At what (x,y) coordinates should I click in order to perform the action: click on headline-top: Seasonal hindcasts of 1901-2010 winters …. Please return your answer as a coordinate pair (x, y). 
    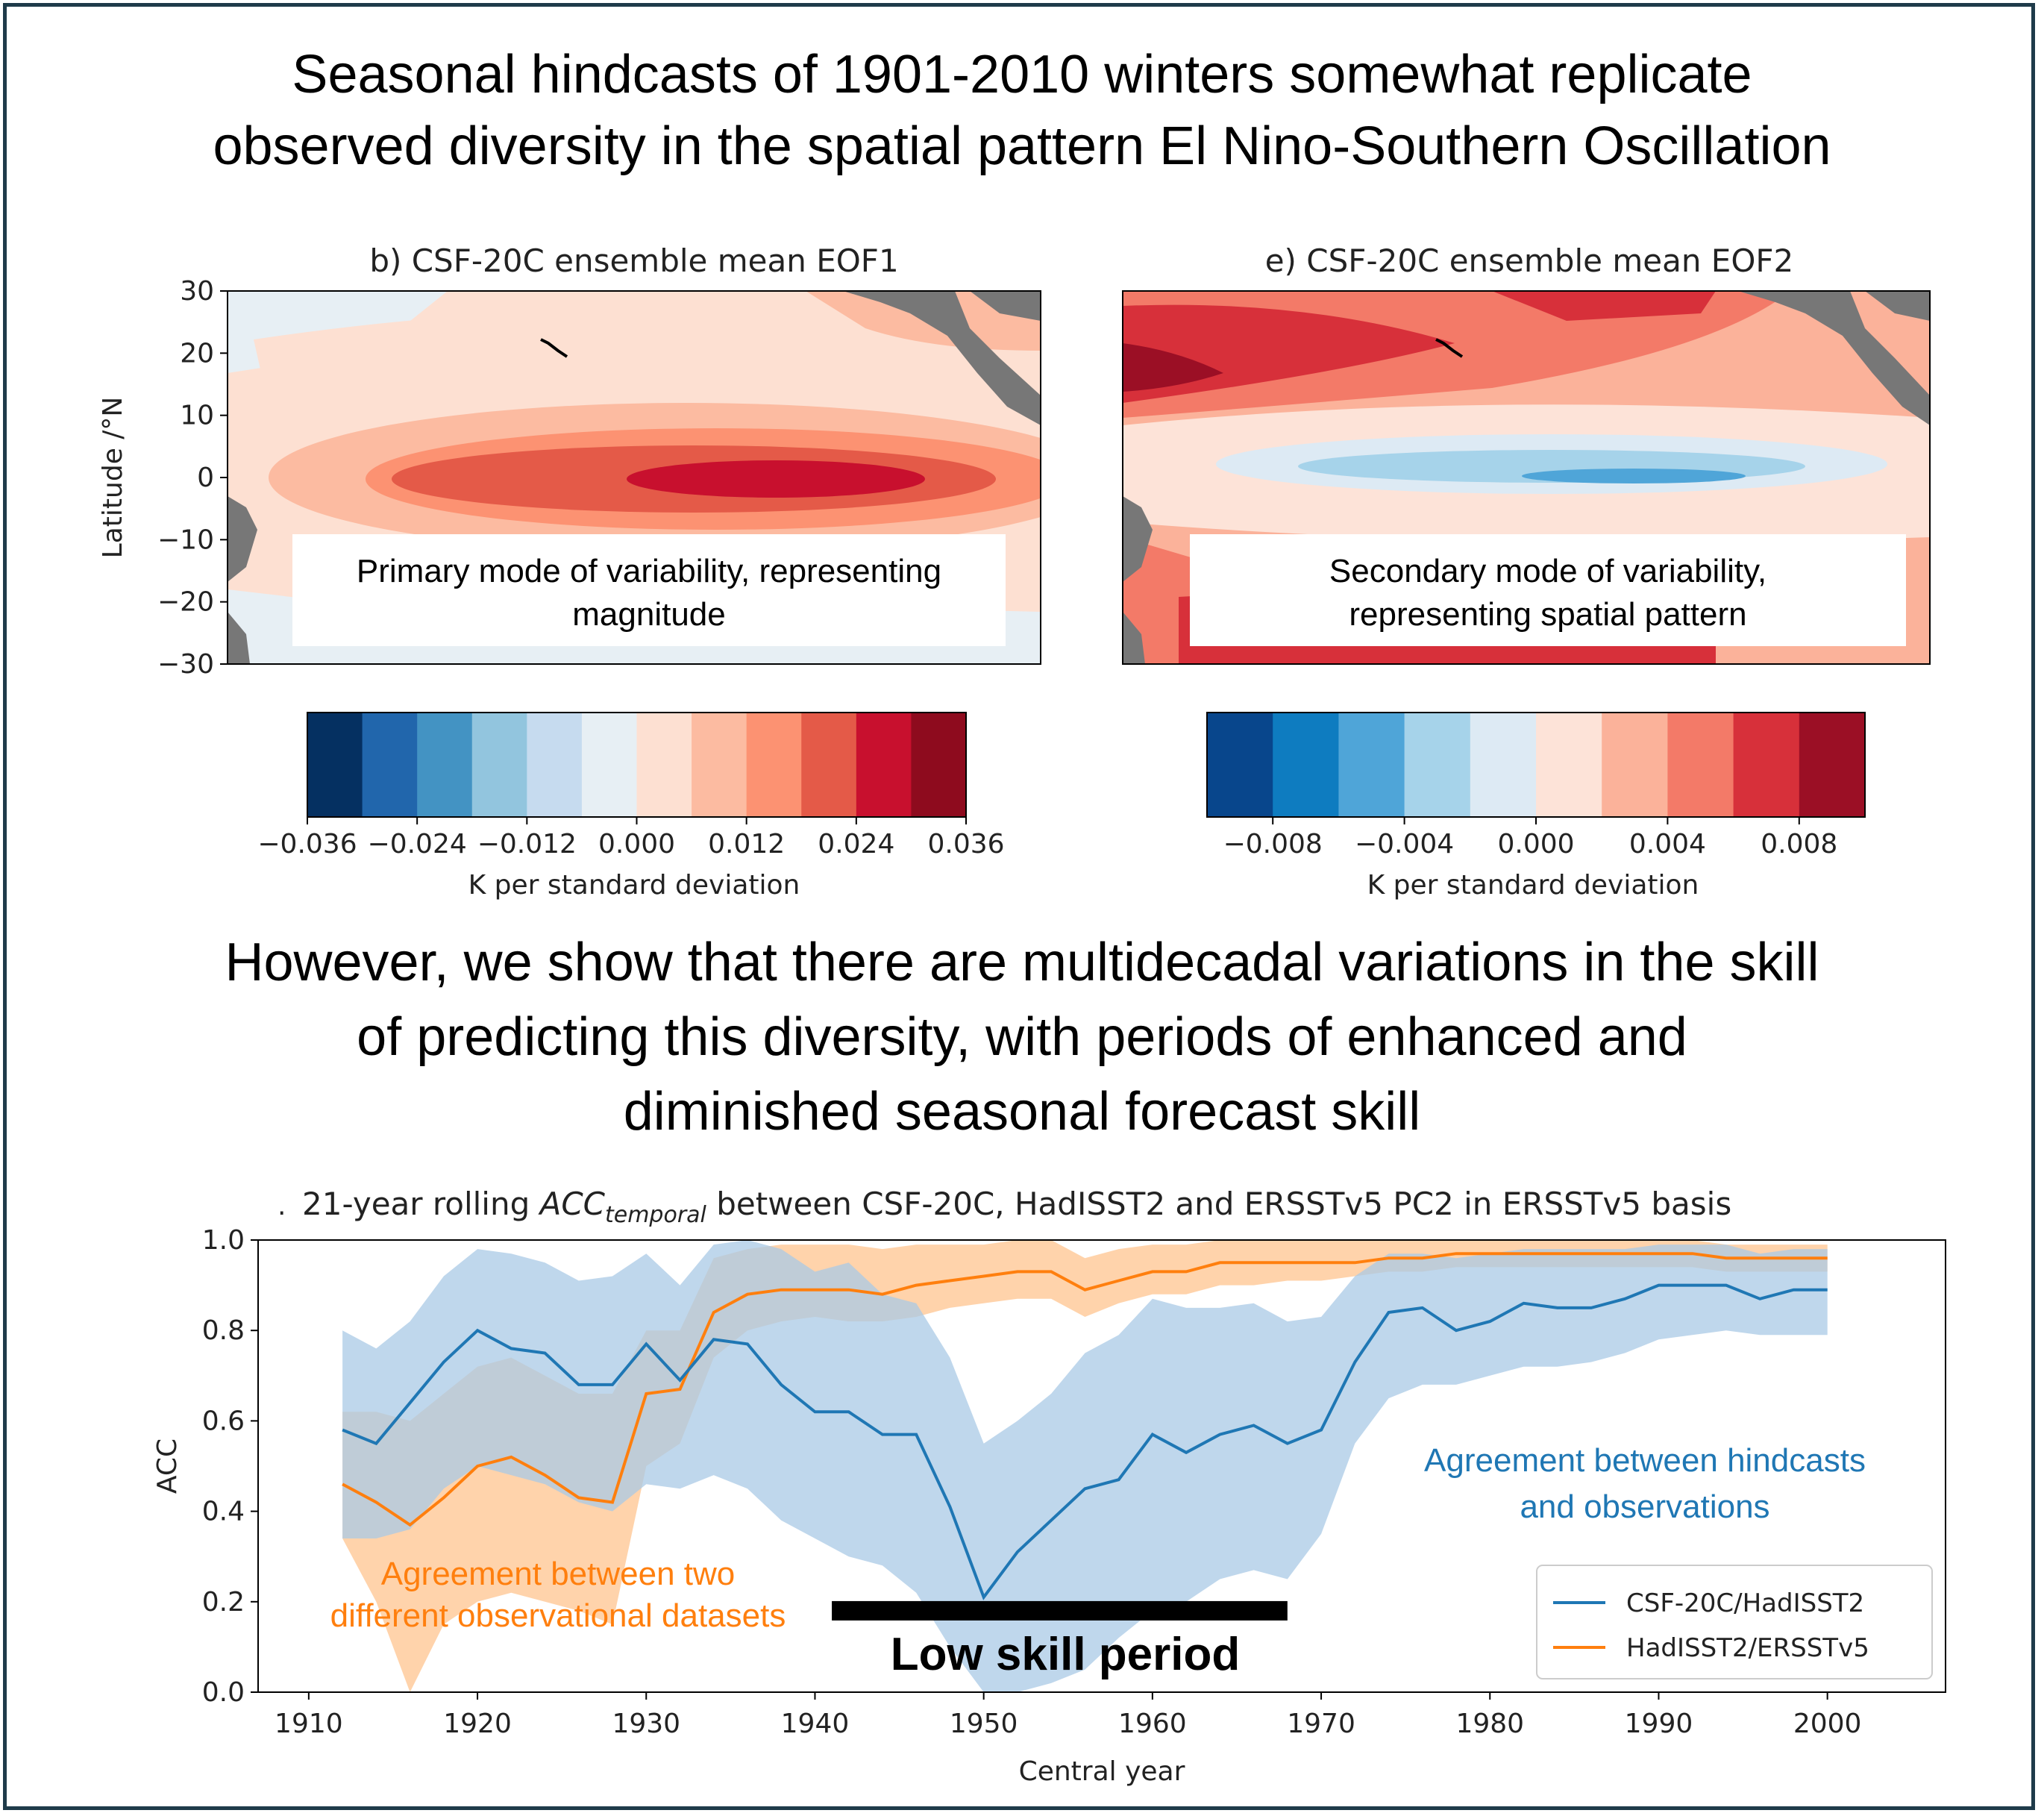
    Looking at the image, I should click on (1022, 110).